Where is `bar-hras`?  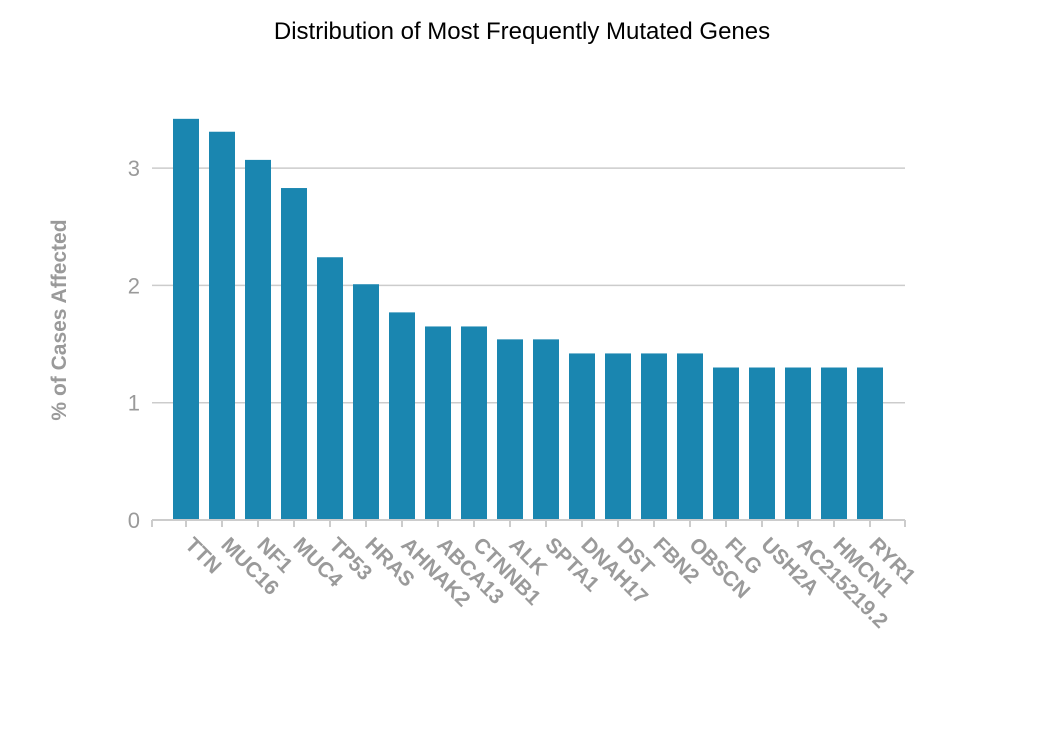
bar-hras is located at coordinates (366, 402).